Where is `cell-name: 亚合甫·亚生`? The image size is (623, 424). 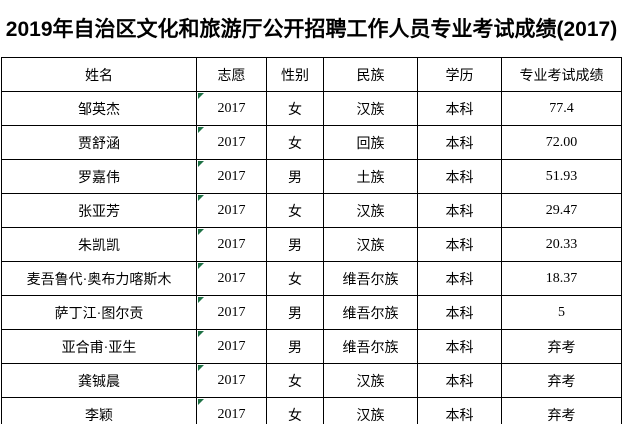
cell-name: 亚合甫·亚生 is located at coordinates (99, 346).